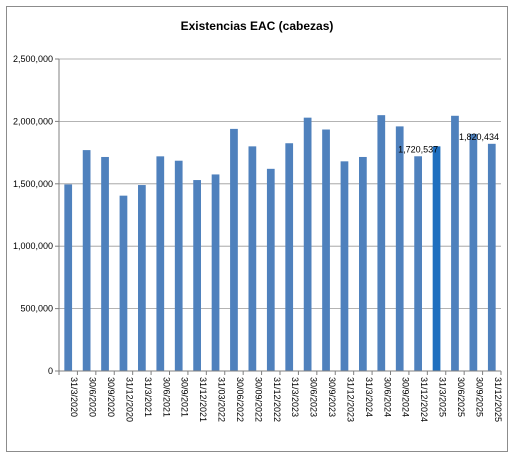 This screenshot has width=514, height=458. What do you see at coordinates (185, 397) in the screenshot?
I see `x-tick-label: 30/9/2021` at bounding box center [185, 397].